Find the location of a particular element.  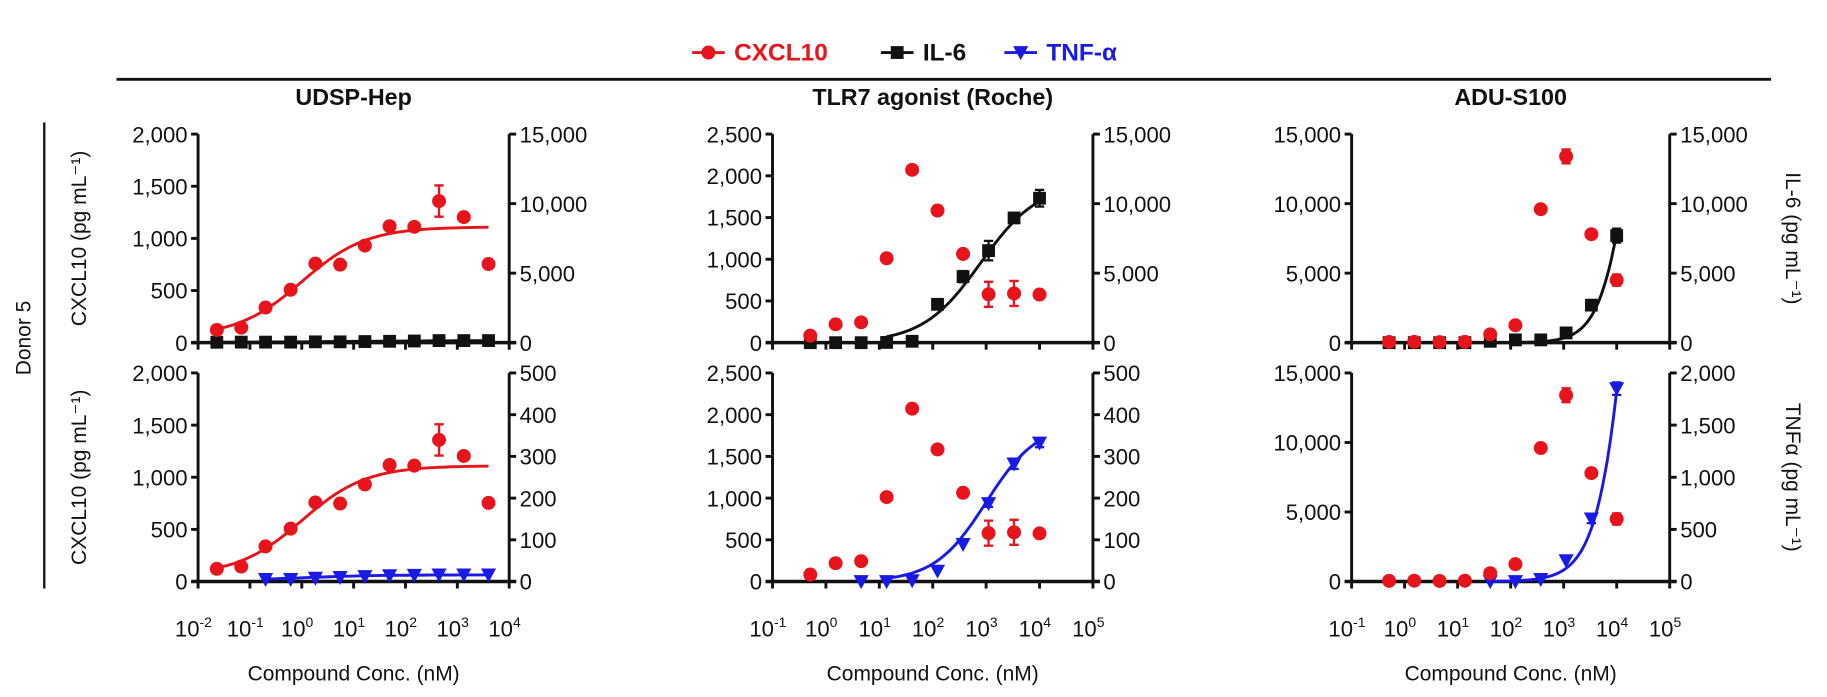

legend-label: TNF-α is located at coordinates (1081, 53).